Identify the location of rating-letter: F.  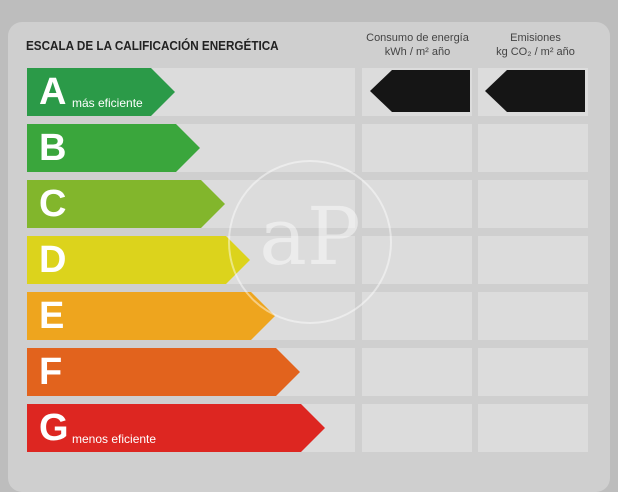
(51, 372).